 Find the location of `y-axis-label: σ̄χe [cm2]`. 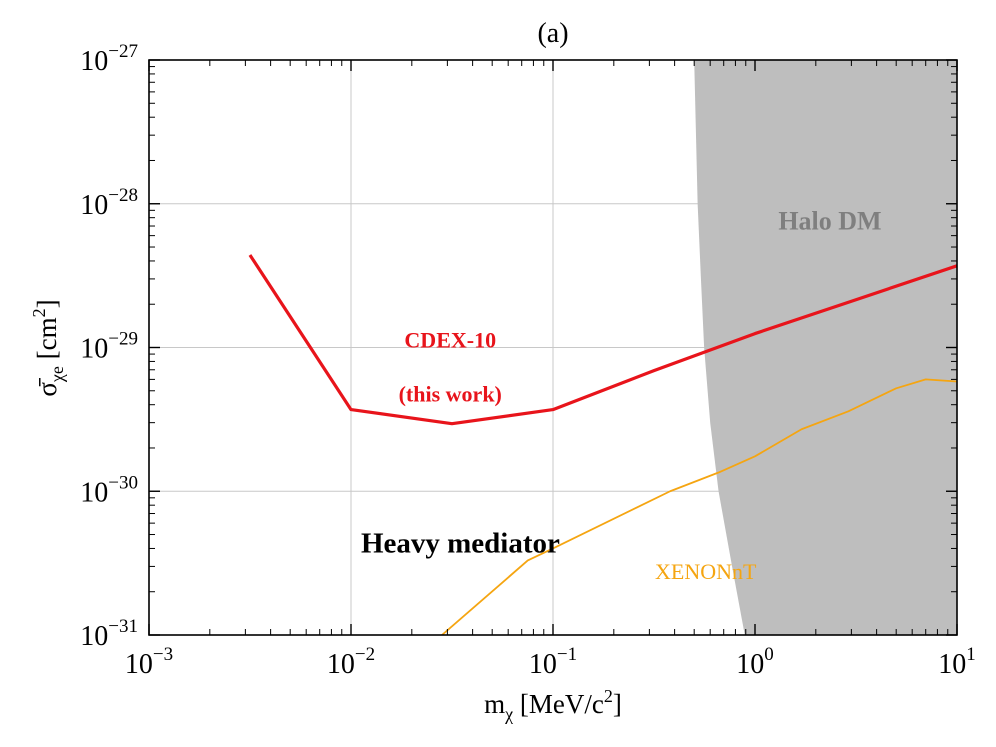

y-axis-label: σ̄χe [cm2] is located at coordinates (48, 347).